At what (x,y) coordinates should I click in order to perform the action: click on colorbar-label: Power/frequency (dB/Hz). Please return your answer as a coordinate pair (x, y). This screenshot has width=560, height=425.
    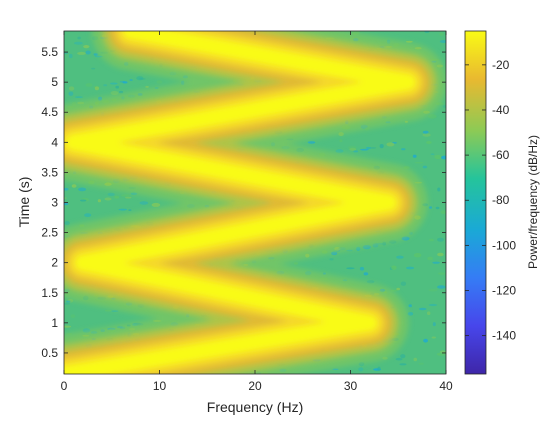
    Looking at the image, I should click on (533, 202).